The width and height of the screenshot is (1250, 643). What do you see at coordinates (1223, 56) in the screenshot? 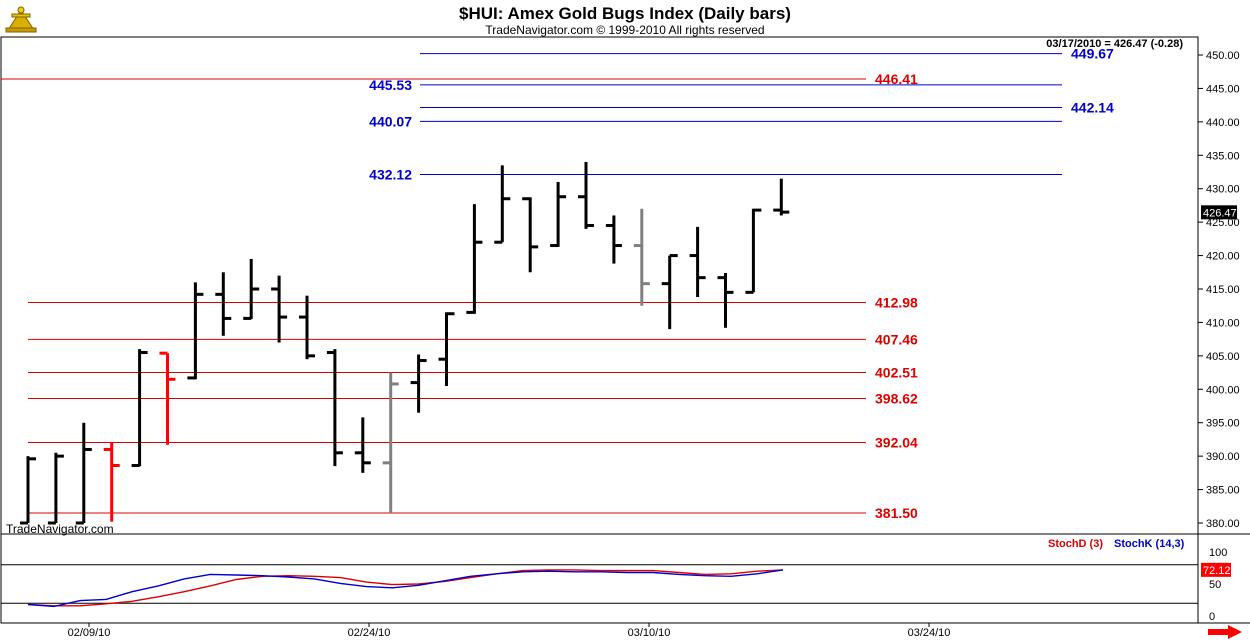
I see `y-tick-label: 450.00` at bounding box center [1223, 56].